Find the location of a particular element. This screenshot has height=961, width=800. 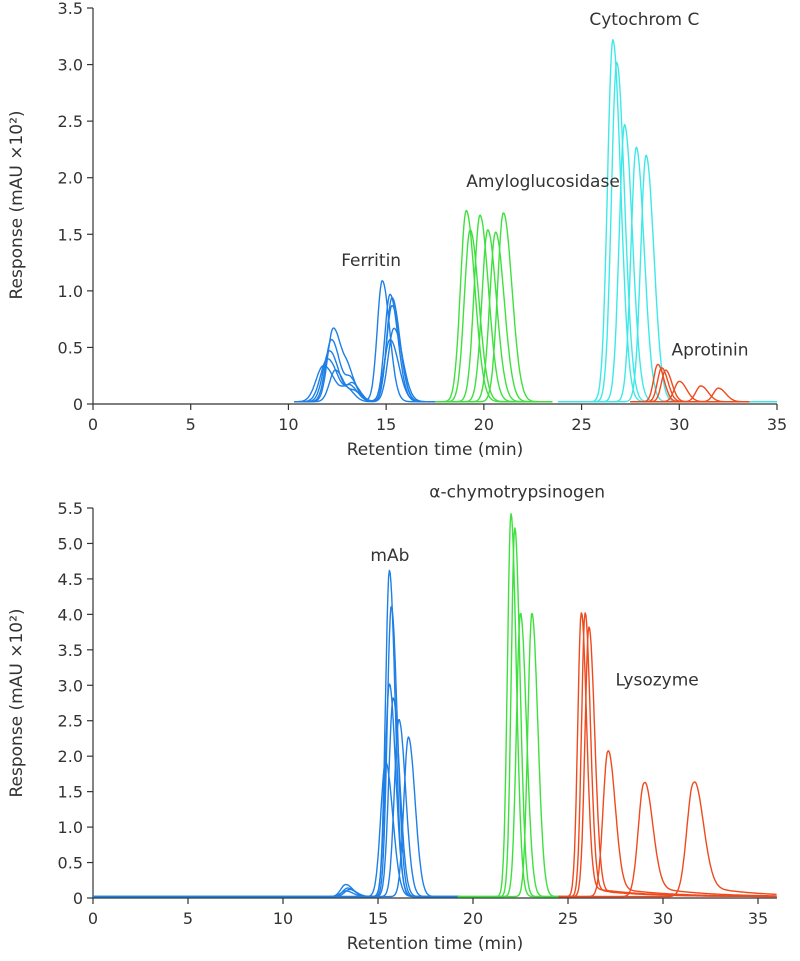

peak-label: Aprotinin is located at coordinates (709, 350).